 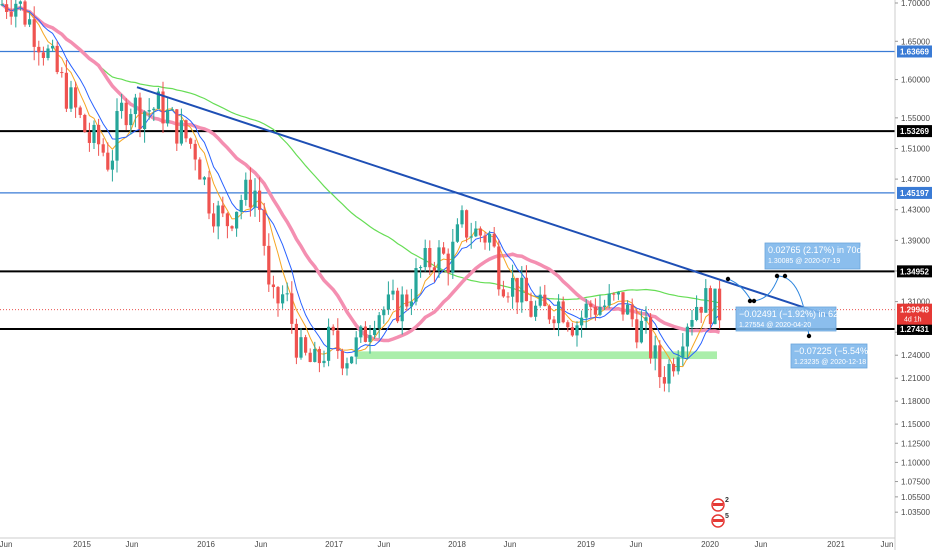 What do you see at coordinates (914, 192) in the screenshot?
I see `level-price-tag: 1.45197` at bounding box center [914, 192].